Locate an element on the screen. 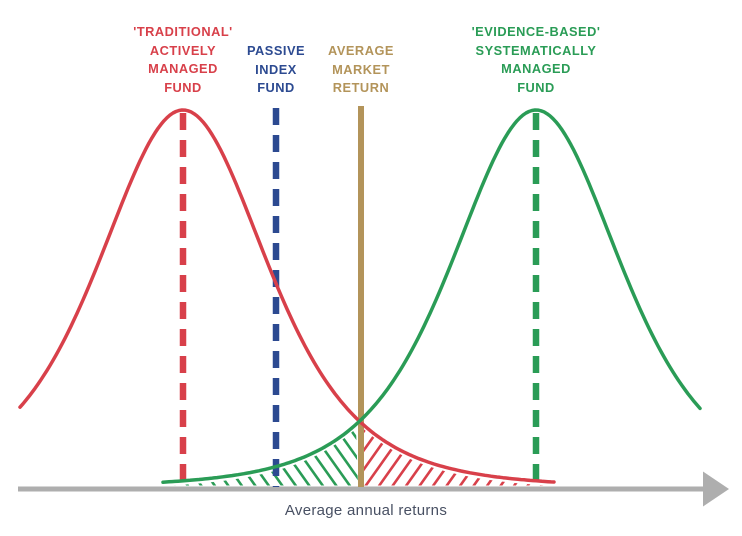 The image size is (742, 536). marker-label-line: INDEX is located at coordinates (276, 69).